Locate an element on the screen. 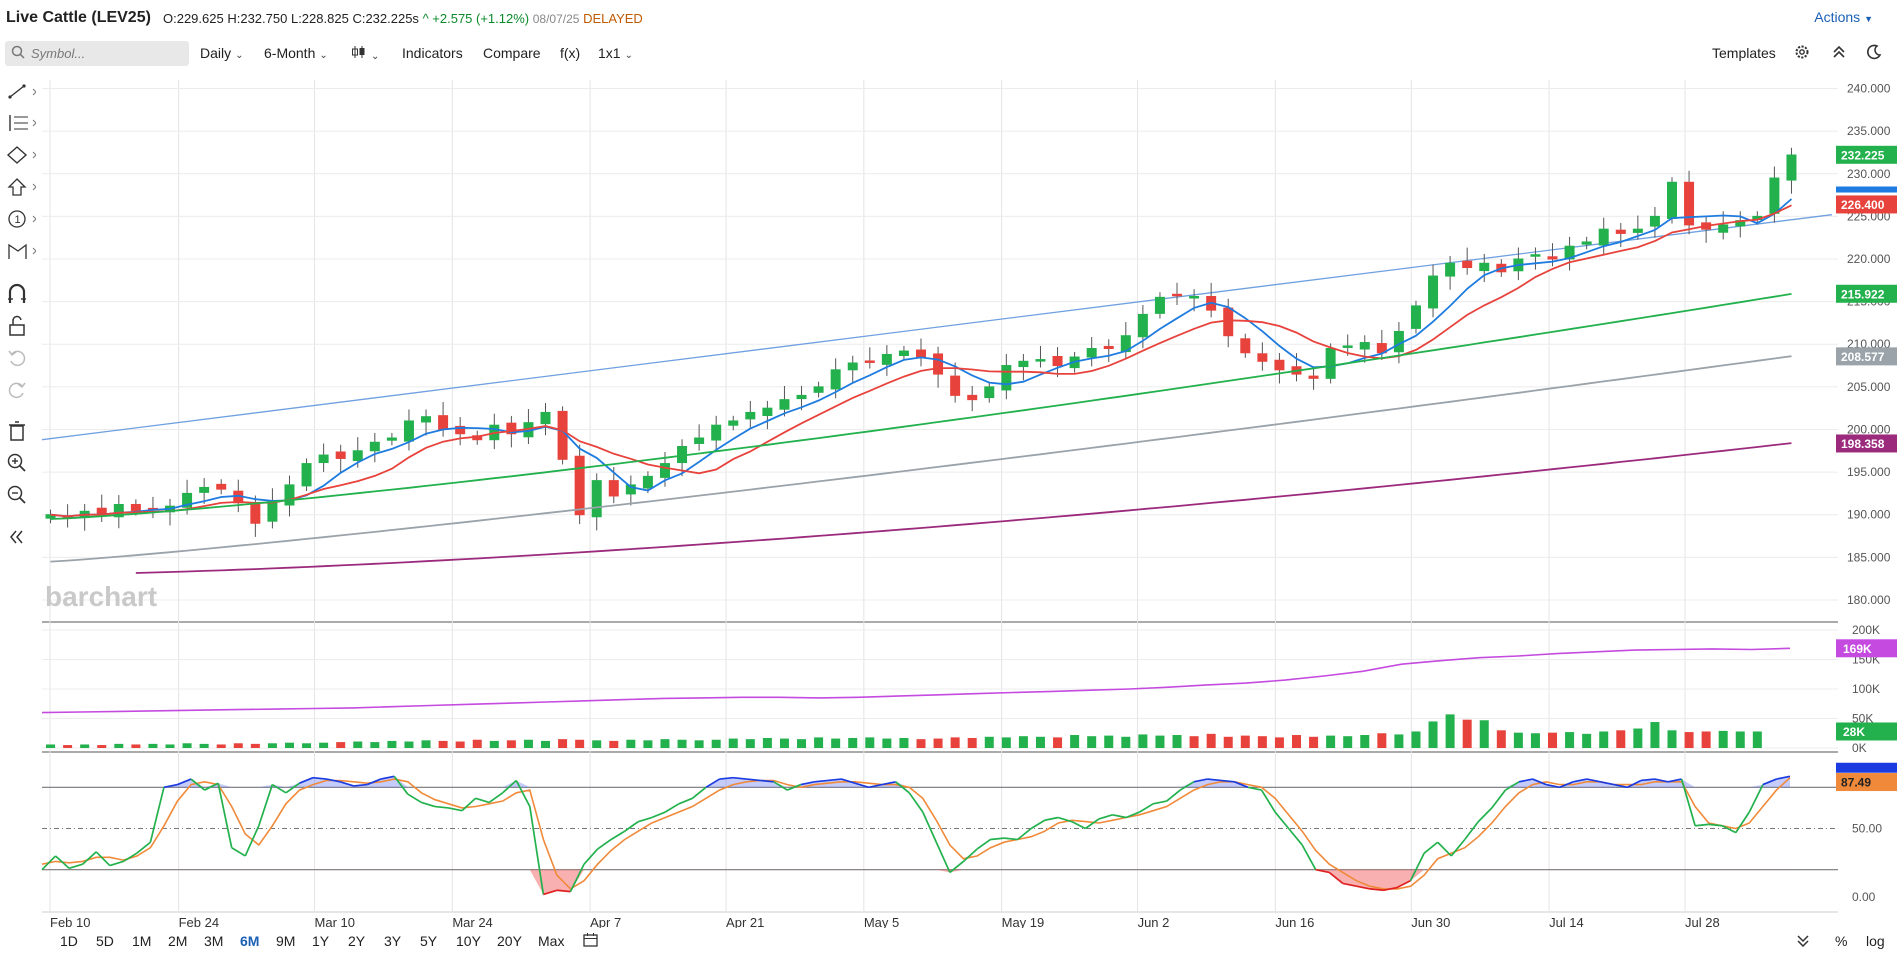  zoom-out-icon is located at coordinates (21, 496).